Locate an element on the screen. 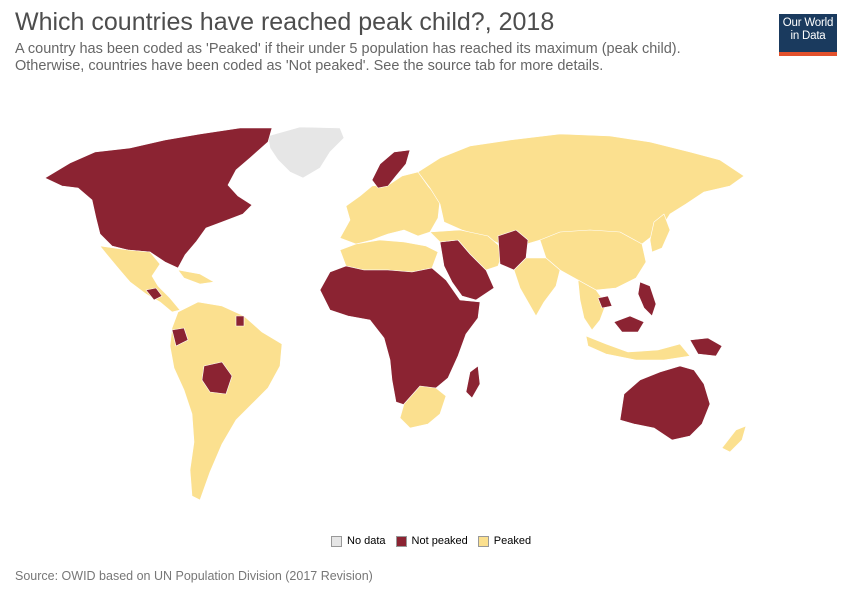  region-new-zealand is located at coordinates (734, 439).